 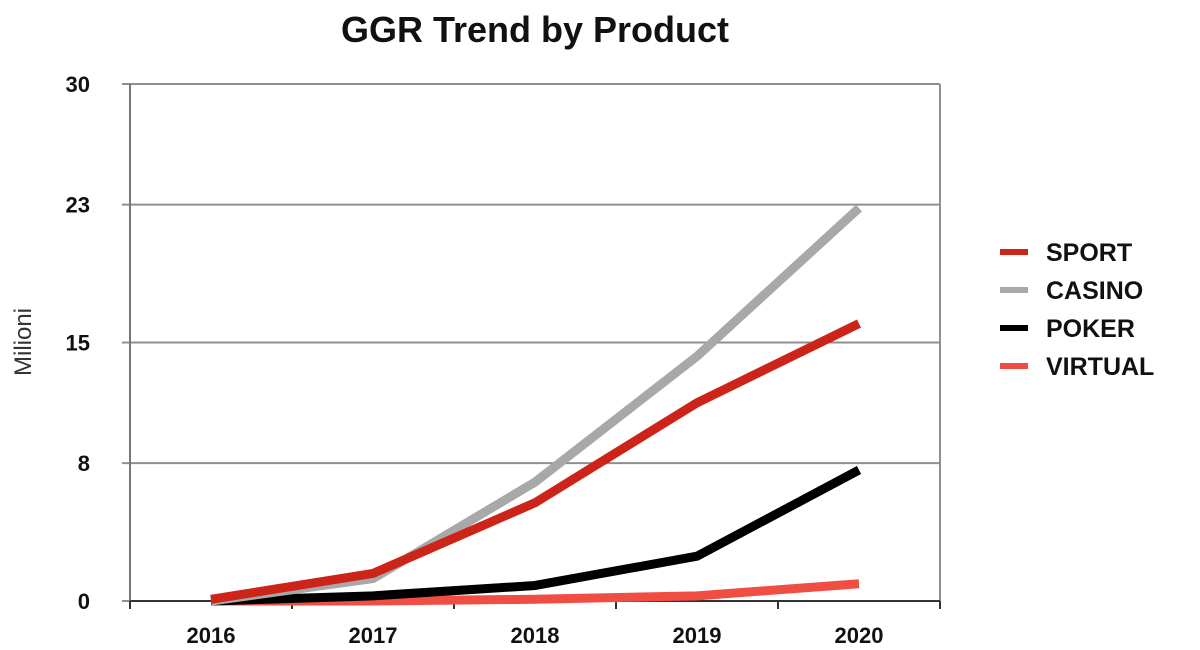 What do you see at coordinates (84, 463) in the screenshot?
I see `y-tick-label: 8` at bounding box center [84, 463].